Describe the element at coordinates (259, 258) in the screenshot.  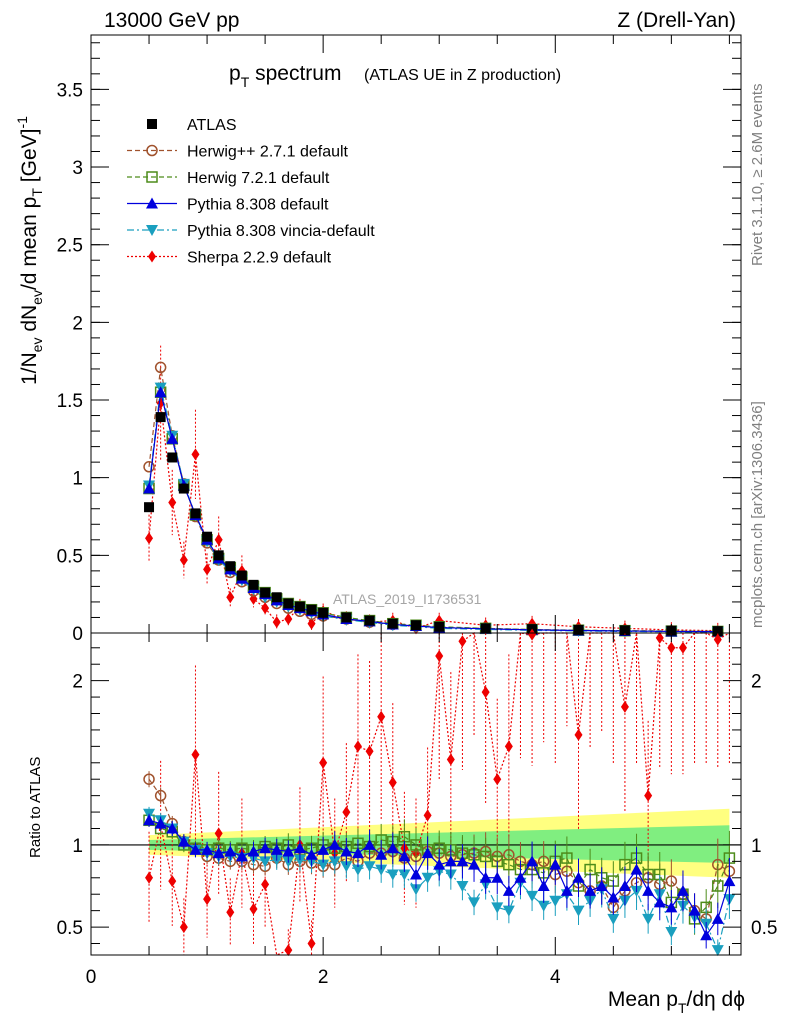
I see `legend-label-sherpa: Sherpa 2.2.9 default` at that location.